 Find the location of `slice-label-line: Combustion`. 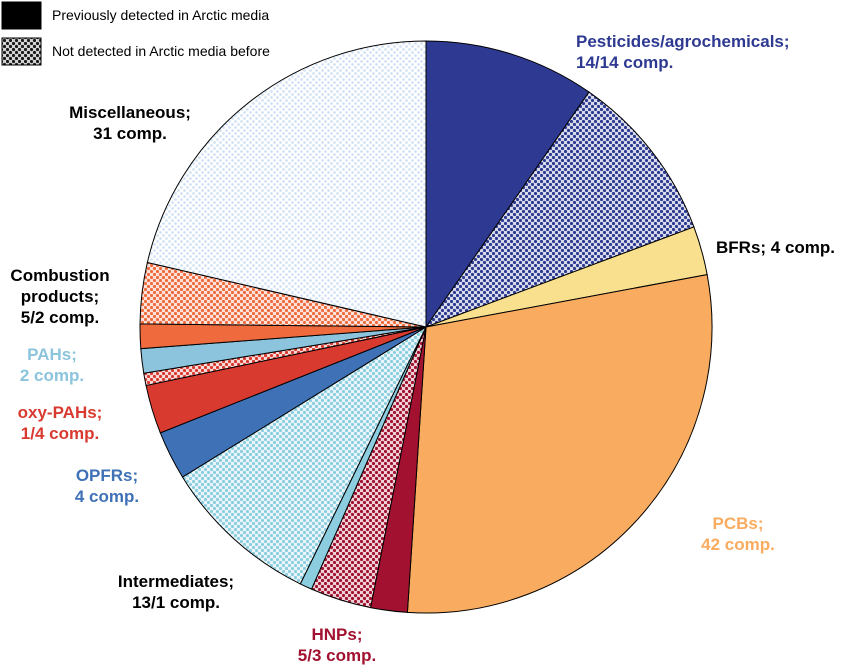

slice-label-line: Combustion is located at coordinates (59, 275).